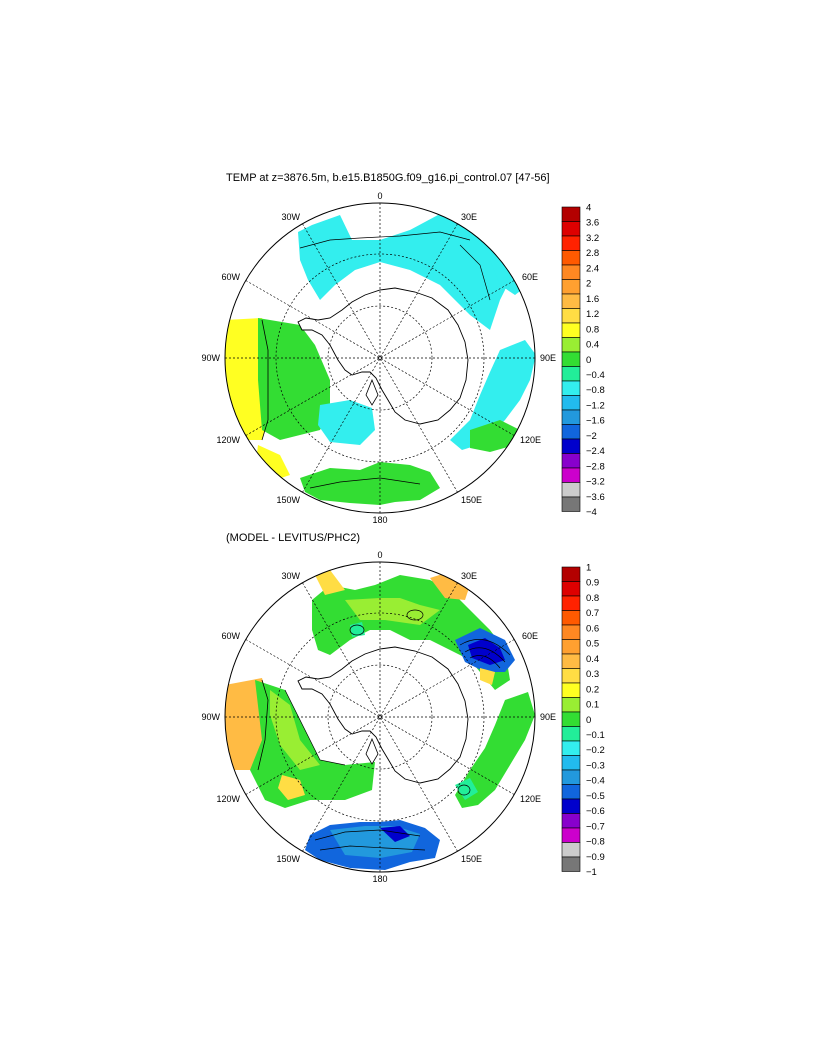 The width and height of the screenshot is (818, 1055). What do you see at coordinates (379, 520) in the screenshot?
I see `top-lon-label-180: 180` at bounding box center [379, 520].